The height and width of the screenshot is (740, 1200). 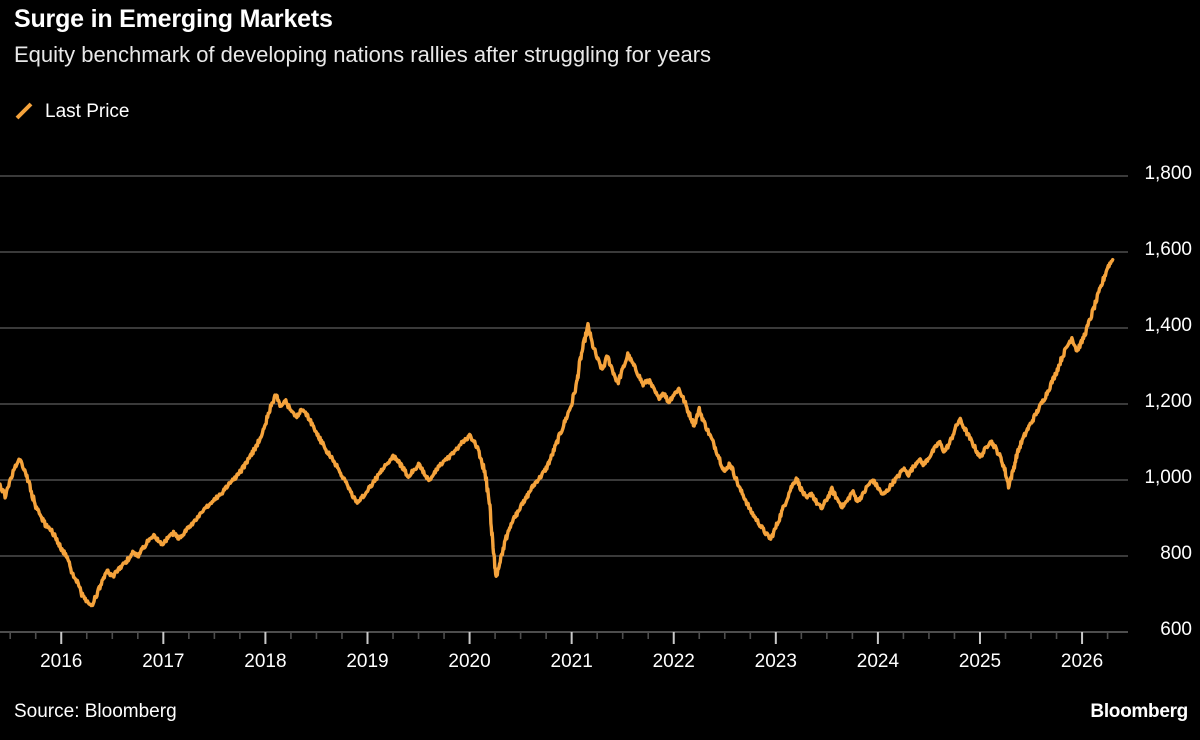 I want to click on bloomberg-logo: Bloomberg, so click(x=1139, y=711).